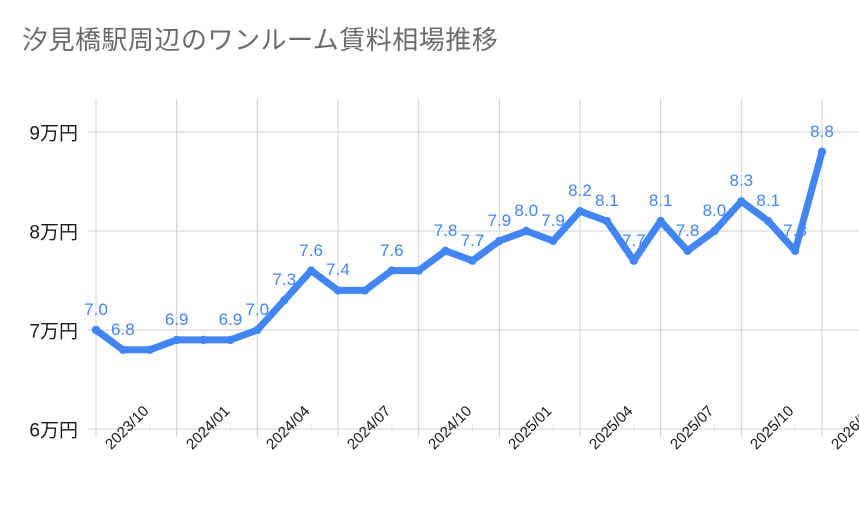  What do you see at coordinates (53, 134) in the screenshot?
I see `y-axis-tick-label: 9万円` at bounding box center [53, 134].